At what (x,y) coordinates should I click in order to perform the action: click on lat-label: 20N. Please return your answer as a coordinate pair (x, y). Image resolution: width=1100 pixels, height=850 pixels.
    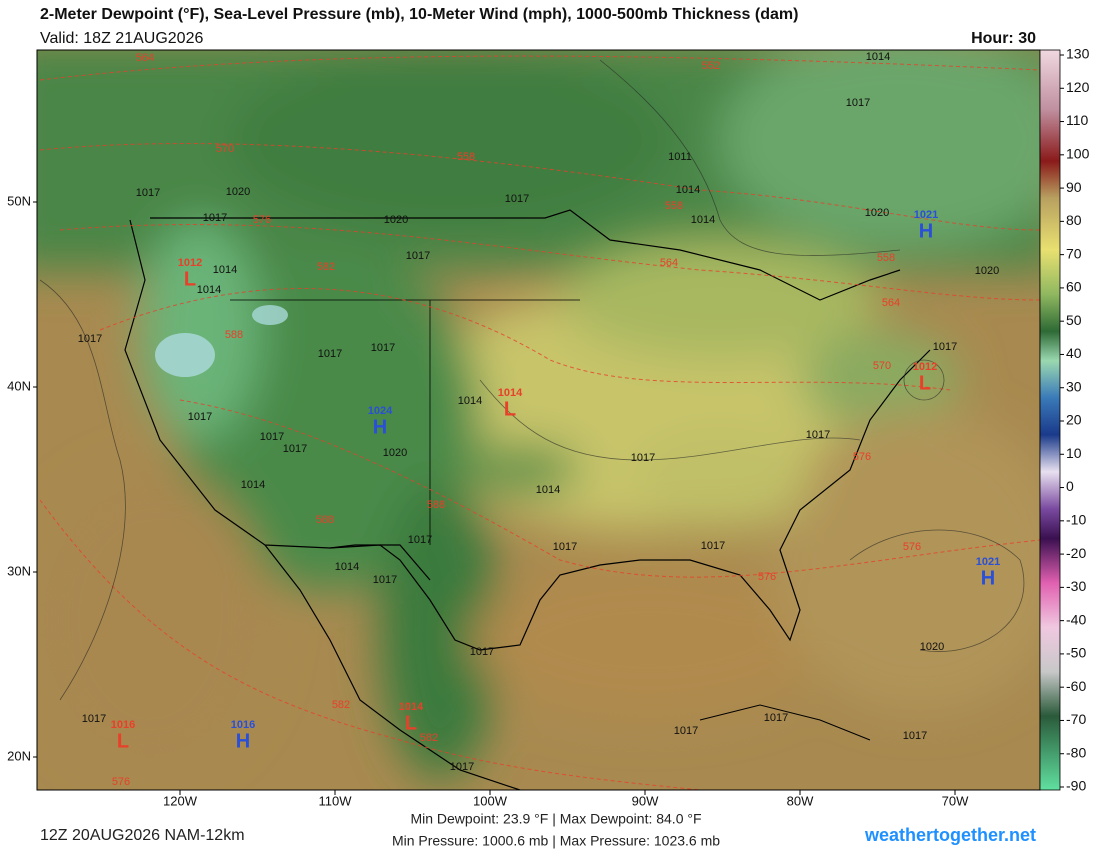
    Looking at the image, I should click on (19, 755).